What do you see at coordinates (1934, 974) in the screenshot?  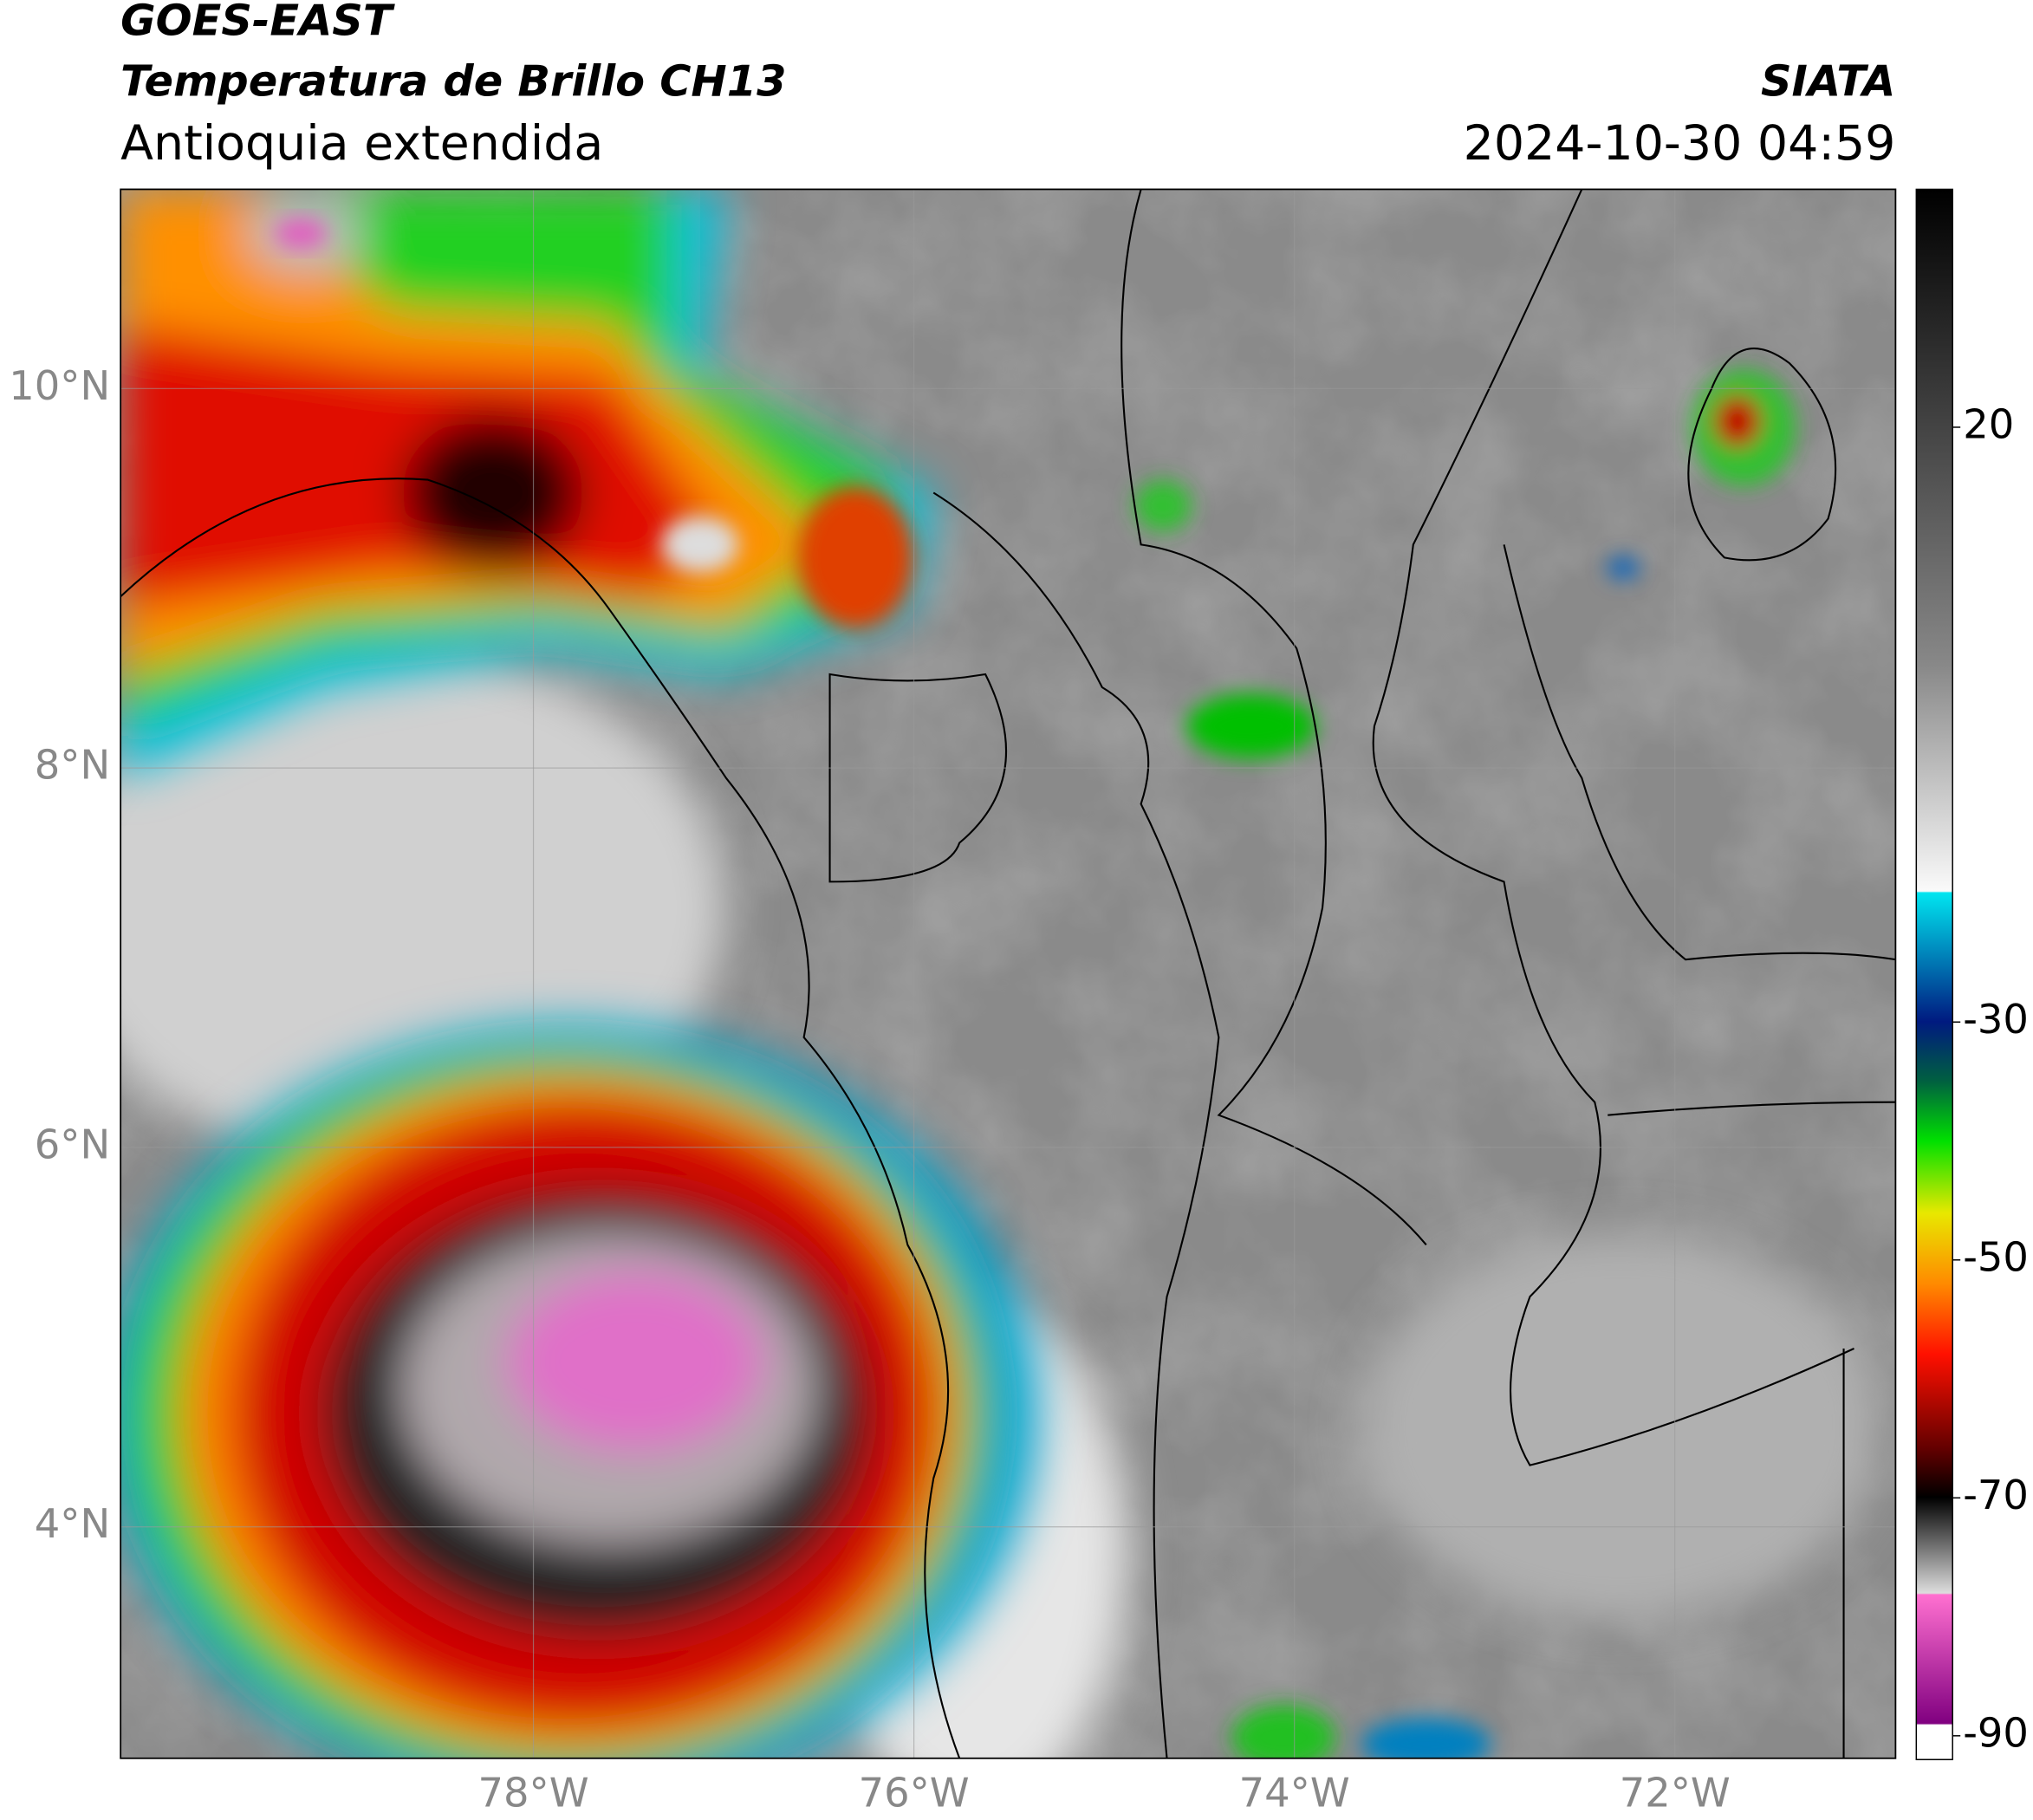 I see `colorbar` at bounding box center [1934, 974].